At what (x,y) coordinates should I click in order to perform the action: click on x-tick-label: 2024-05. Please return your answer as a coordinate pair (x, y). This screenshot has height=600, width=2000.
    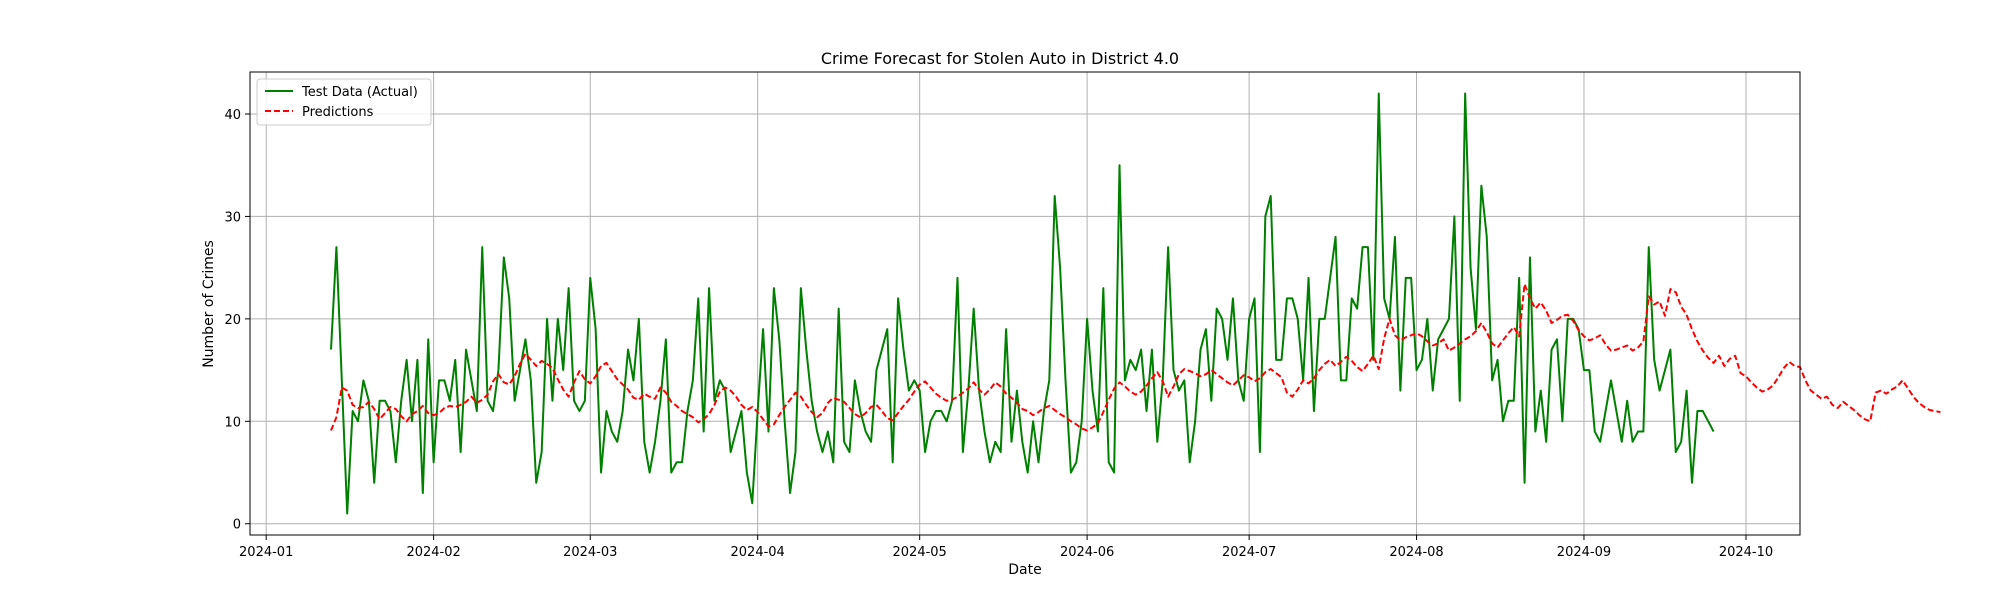
    Looking at the image, I should click on (920, 552).